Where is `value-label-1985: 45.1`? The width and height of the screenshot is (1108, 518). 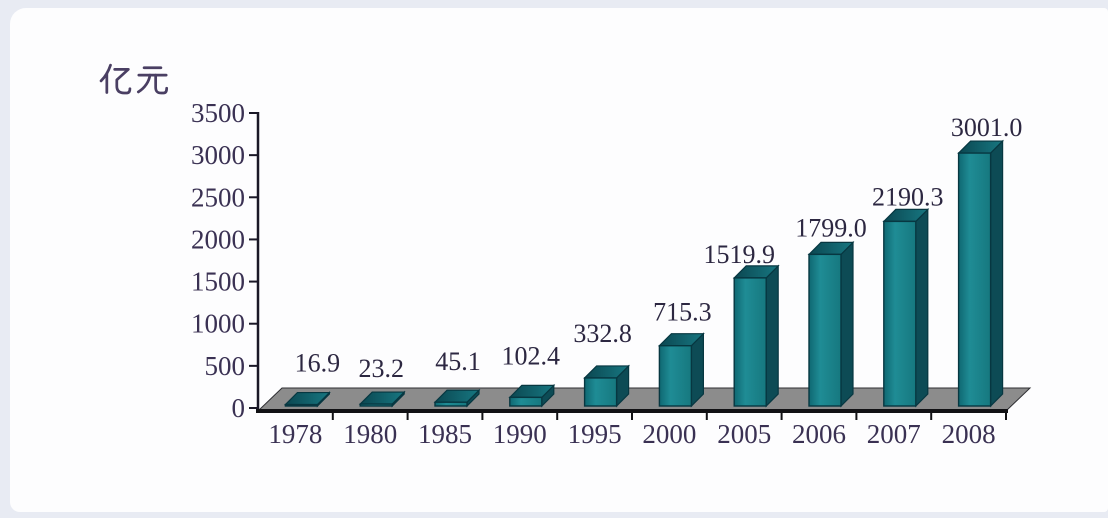
value-label-1985: 45.1 is located at coordinates (458, 361).